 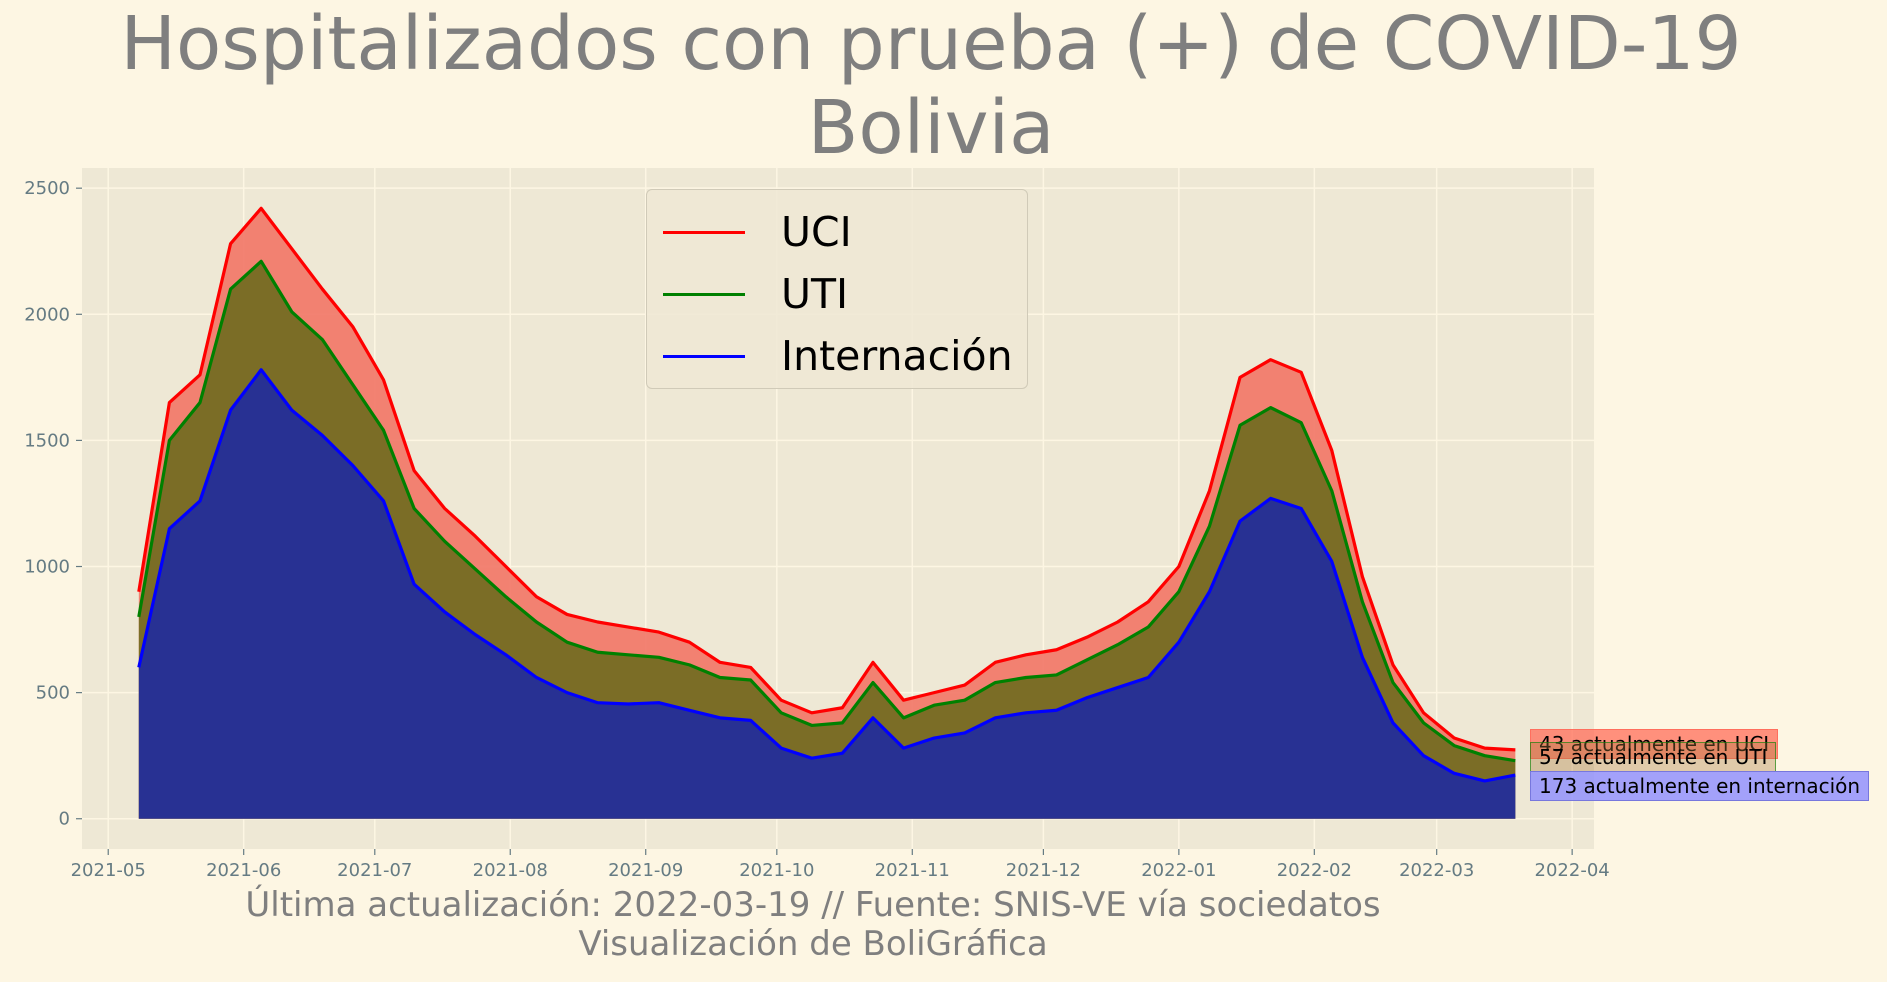 What do you see at coordinates (243, 870) in the screenshot?
I see `x-tick-label: 2021-06` at bounding box center [243, 870].